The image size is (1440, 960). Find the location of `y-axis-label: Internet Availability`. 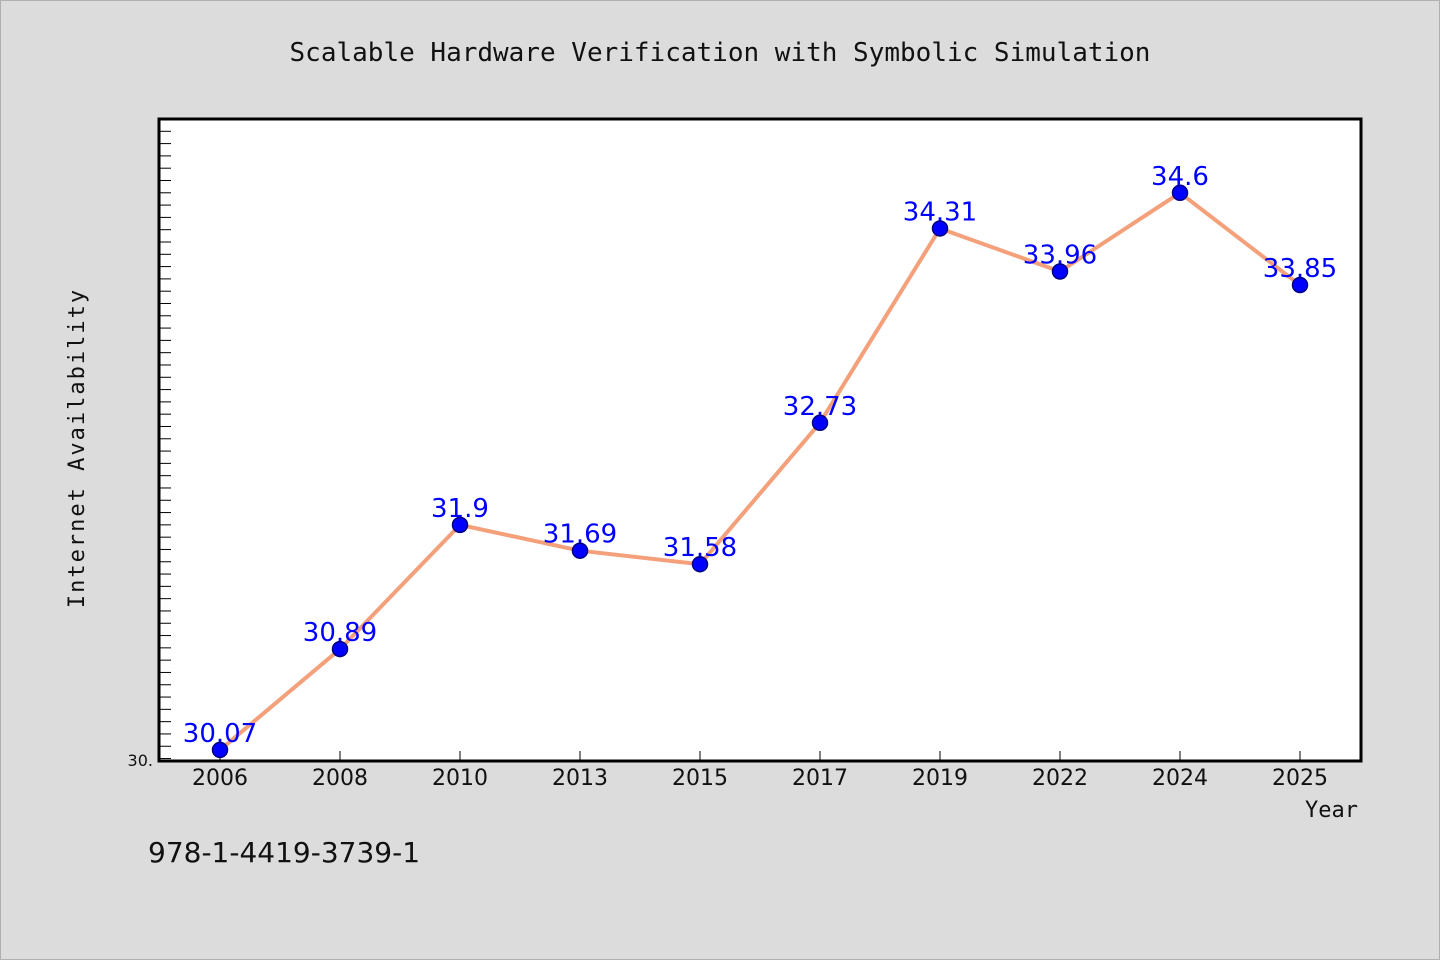

y-axis-label: Internet Availability is located at coordinates (77, 448).